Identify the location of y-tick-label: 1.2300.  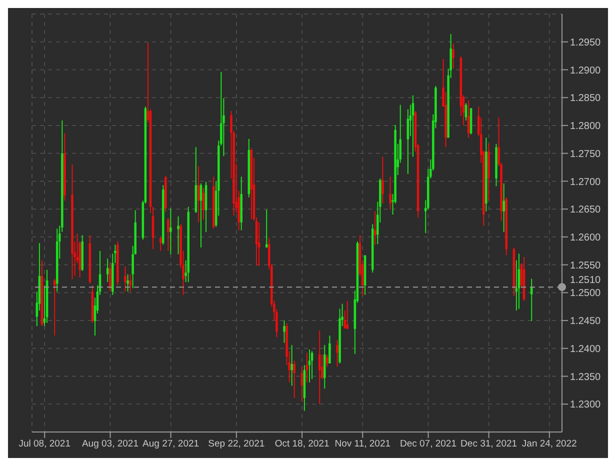
(586, 405).